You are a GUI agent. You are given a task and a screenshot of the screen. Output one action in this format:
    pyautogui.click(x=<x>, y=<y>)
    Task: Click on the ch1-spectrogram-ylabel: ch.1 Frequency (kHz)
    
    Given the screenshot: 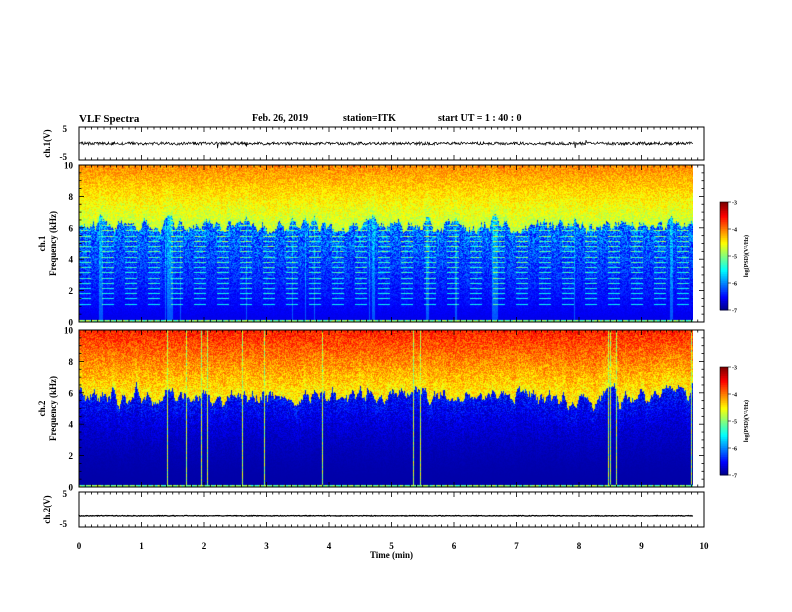 What is the action you would take?
    pyautogui.click(x=47, y=243)
    